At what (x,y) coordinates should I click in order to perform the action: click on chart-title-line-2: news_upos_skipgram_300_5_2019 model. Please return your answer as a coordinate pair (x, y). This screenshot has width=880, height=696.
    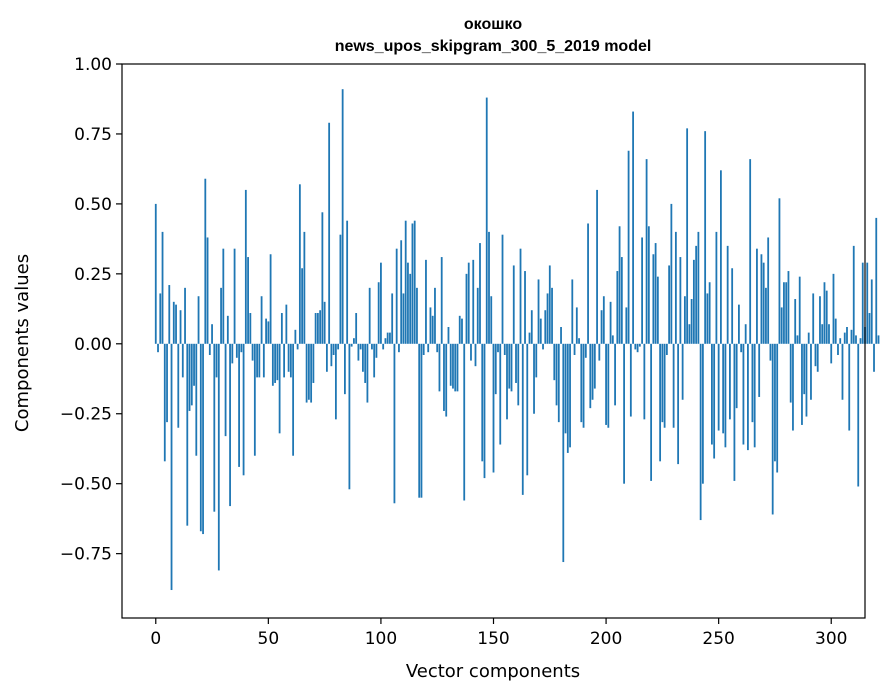
    Looking at the image, I should click on (493, 46).